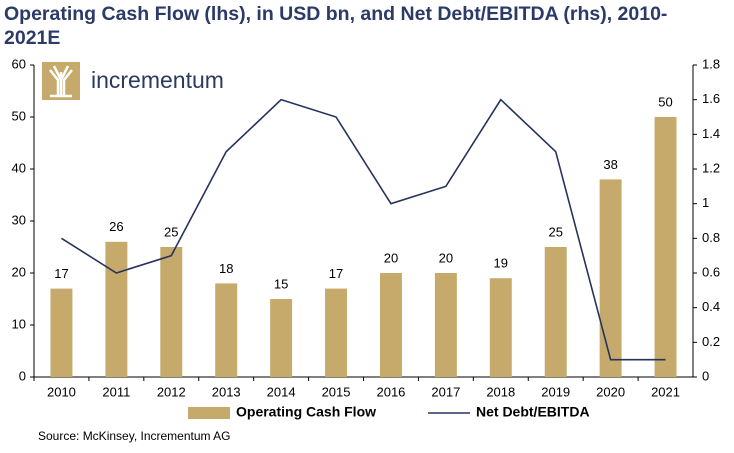 This screenshot has height=453, width=734. I want to click on y-tick-label: 30, so click(19, 219).